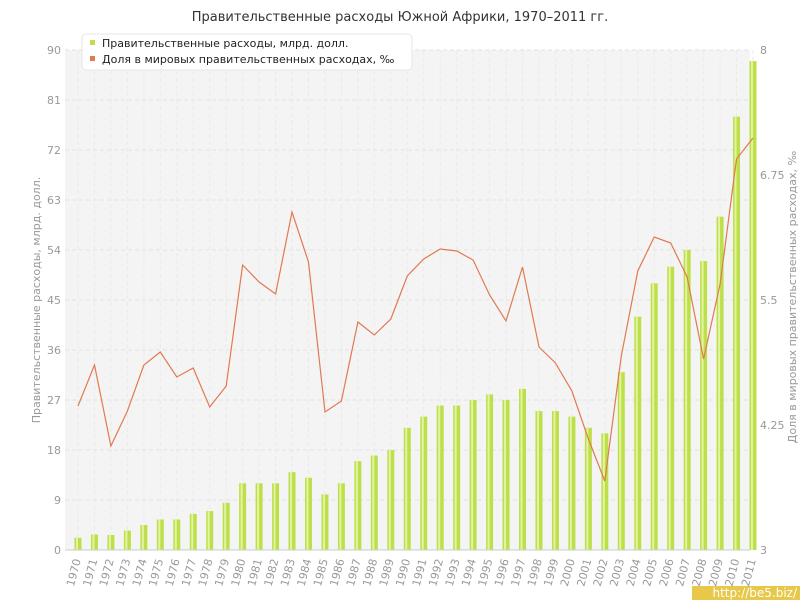 The width and height of the screenshot is (800, 600). What do you see at coordinates (772, 175) in the screenshot?
I see `y-tick-right: 6.75` at bounding box center [772, 175].